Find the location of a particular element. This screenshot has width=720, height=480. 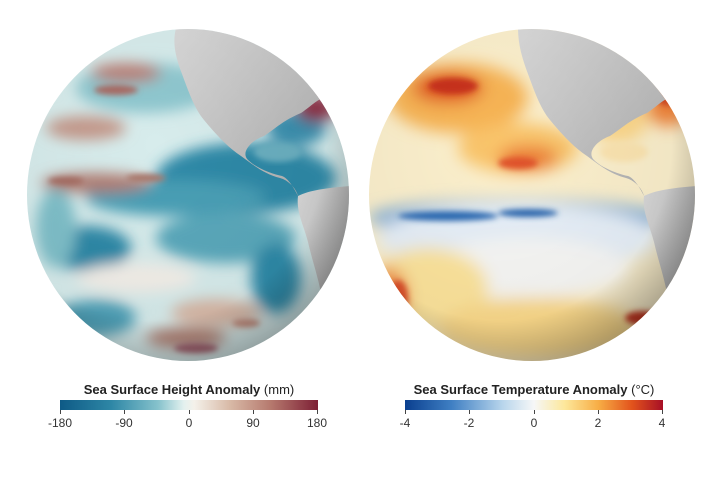

tick-label: -180 is located at coordinates (60, 423).